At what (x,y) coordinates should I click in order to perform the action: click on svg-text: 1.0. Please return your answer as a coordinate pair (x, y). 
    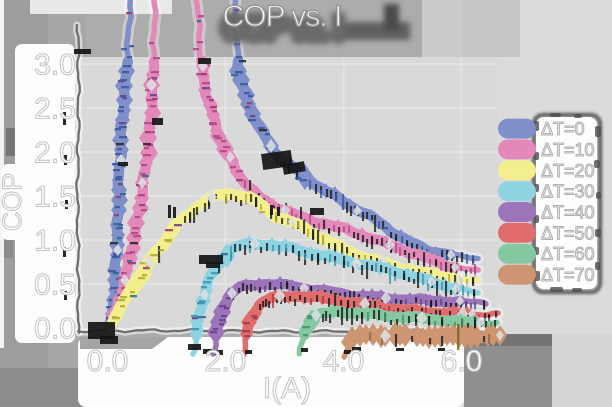
    Looking at the image, I should click on (55, 241).